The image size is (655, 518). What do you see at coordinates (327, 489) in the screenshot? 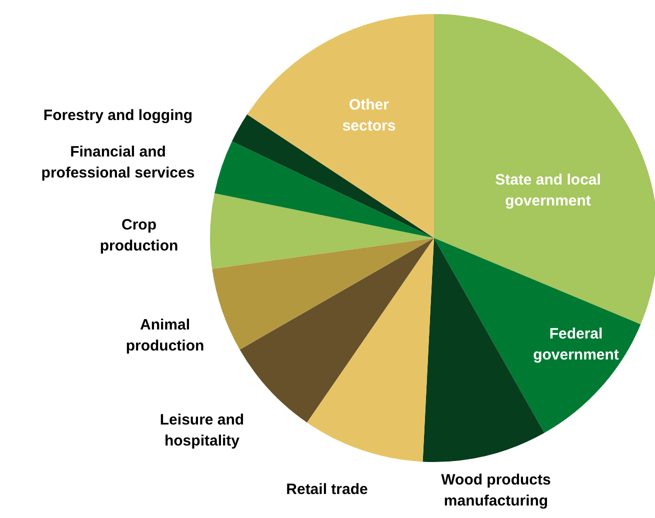
I see `slice-label: Retail trade` at bounding box center [327, 489].